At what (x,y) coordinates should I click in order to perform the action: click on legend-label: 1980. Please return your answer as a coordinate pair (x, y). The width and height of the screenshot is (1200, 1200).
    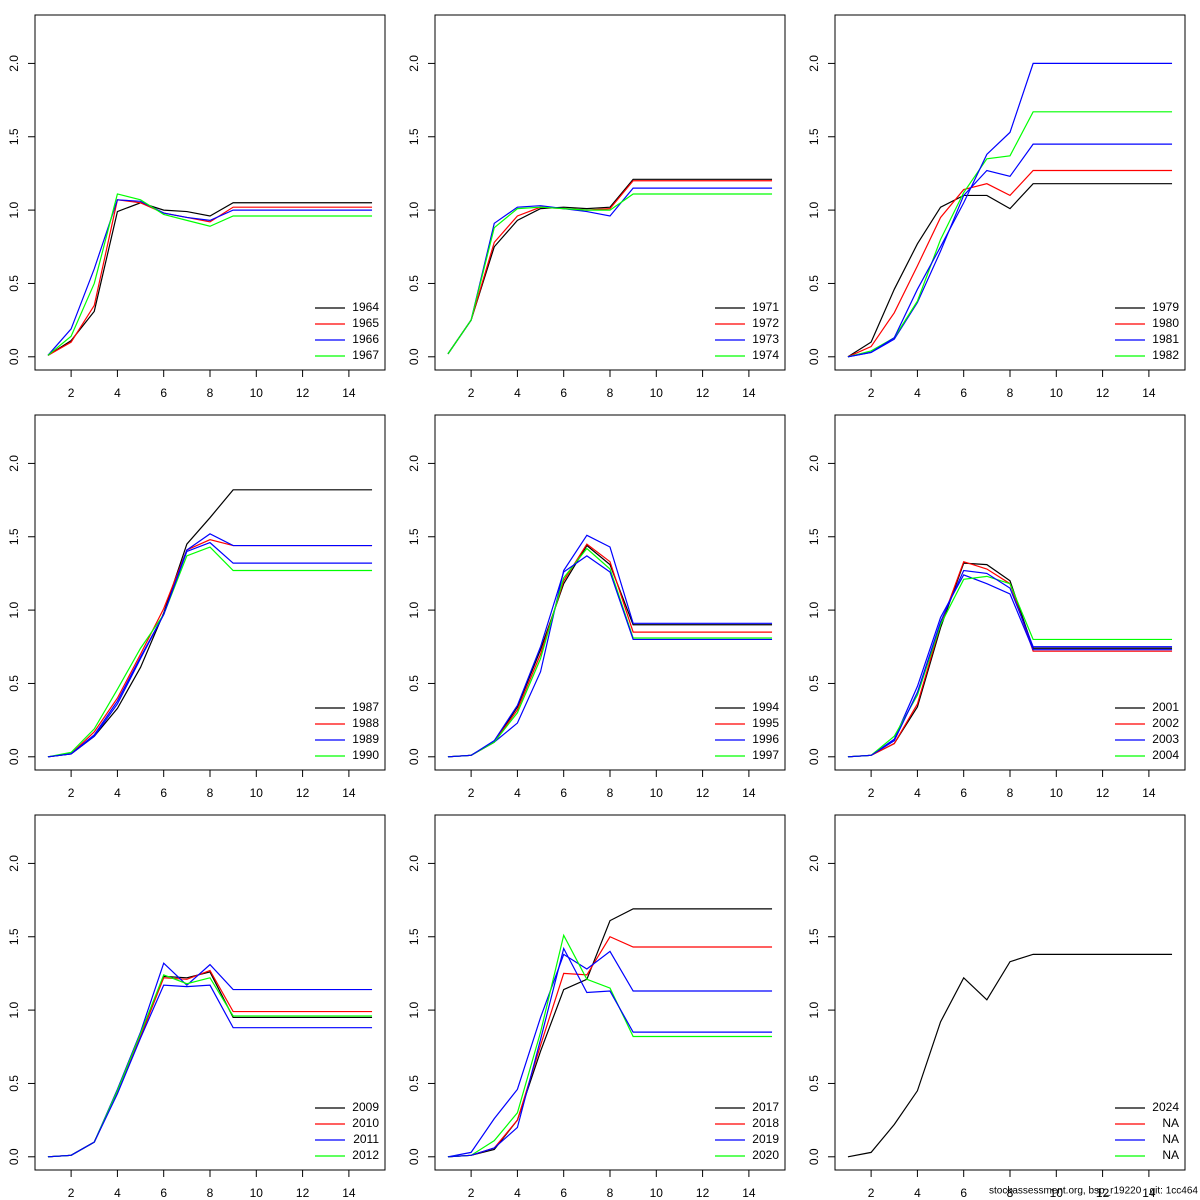
    Looking at the image, I should click on (1165, 323).